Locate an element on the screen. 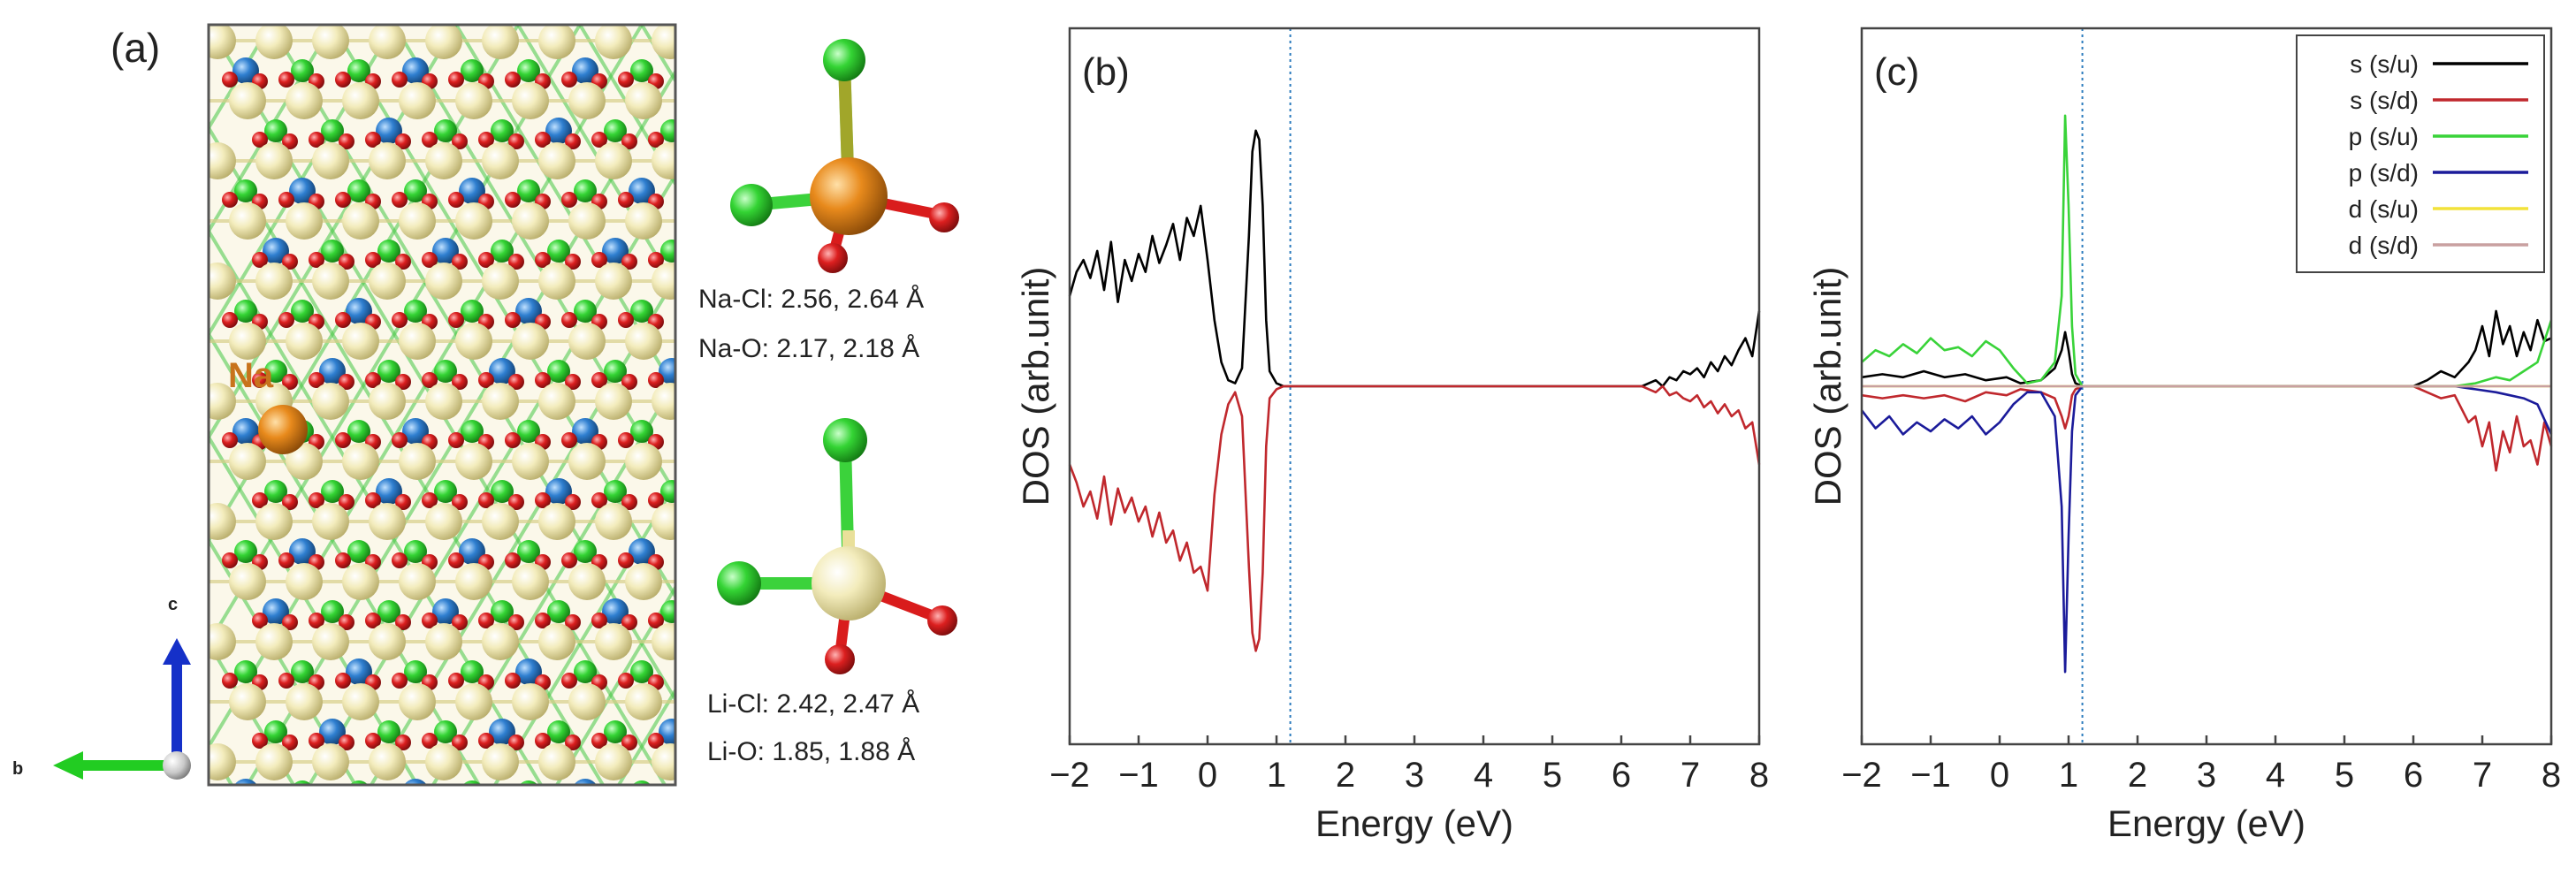 The height and width of the screenshot is (883, 2576). panel-label: (b) is located at coordinates (1106, 72).